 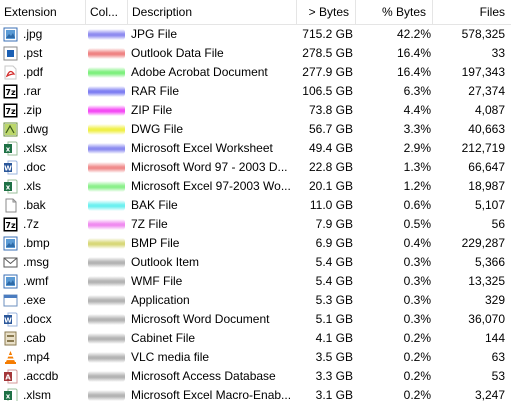 I want to click on extension-cell: W .docx, so click(x=42, y=319).